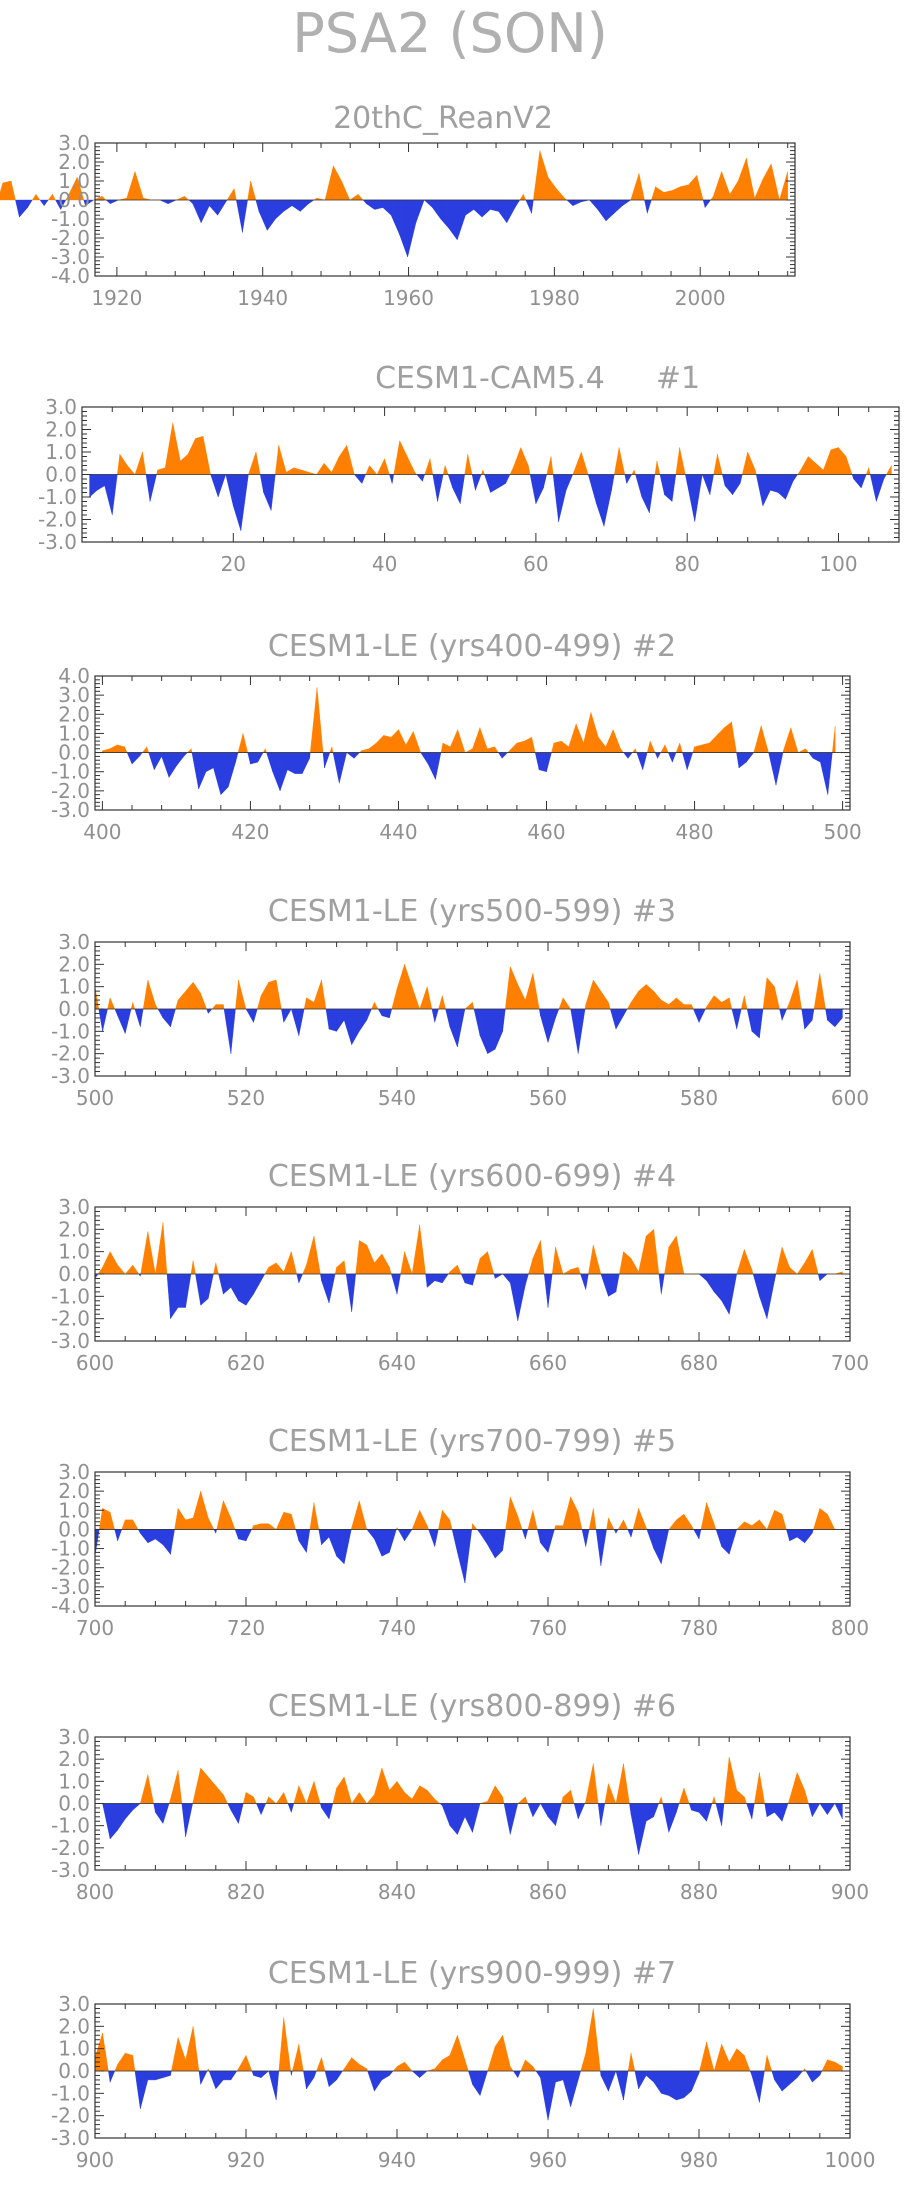 This screenshot has height=2192, width=924. Describe the element at coordinates (472, 1176) in the screenshot. I see `panel-title: CESM1-LE (yrs600-699) #4` at that location.